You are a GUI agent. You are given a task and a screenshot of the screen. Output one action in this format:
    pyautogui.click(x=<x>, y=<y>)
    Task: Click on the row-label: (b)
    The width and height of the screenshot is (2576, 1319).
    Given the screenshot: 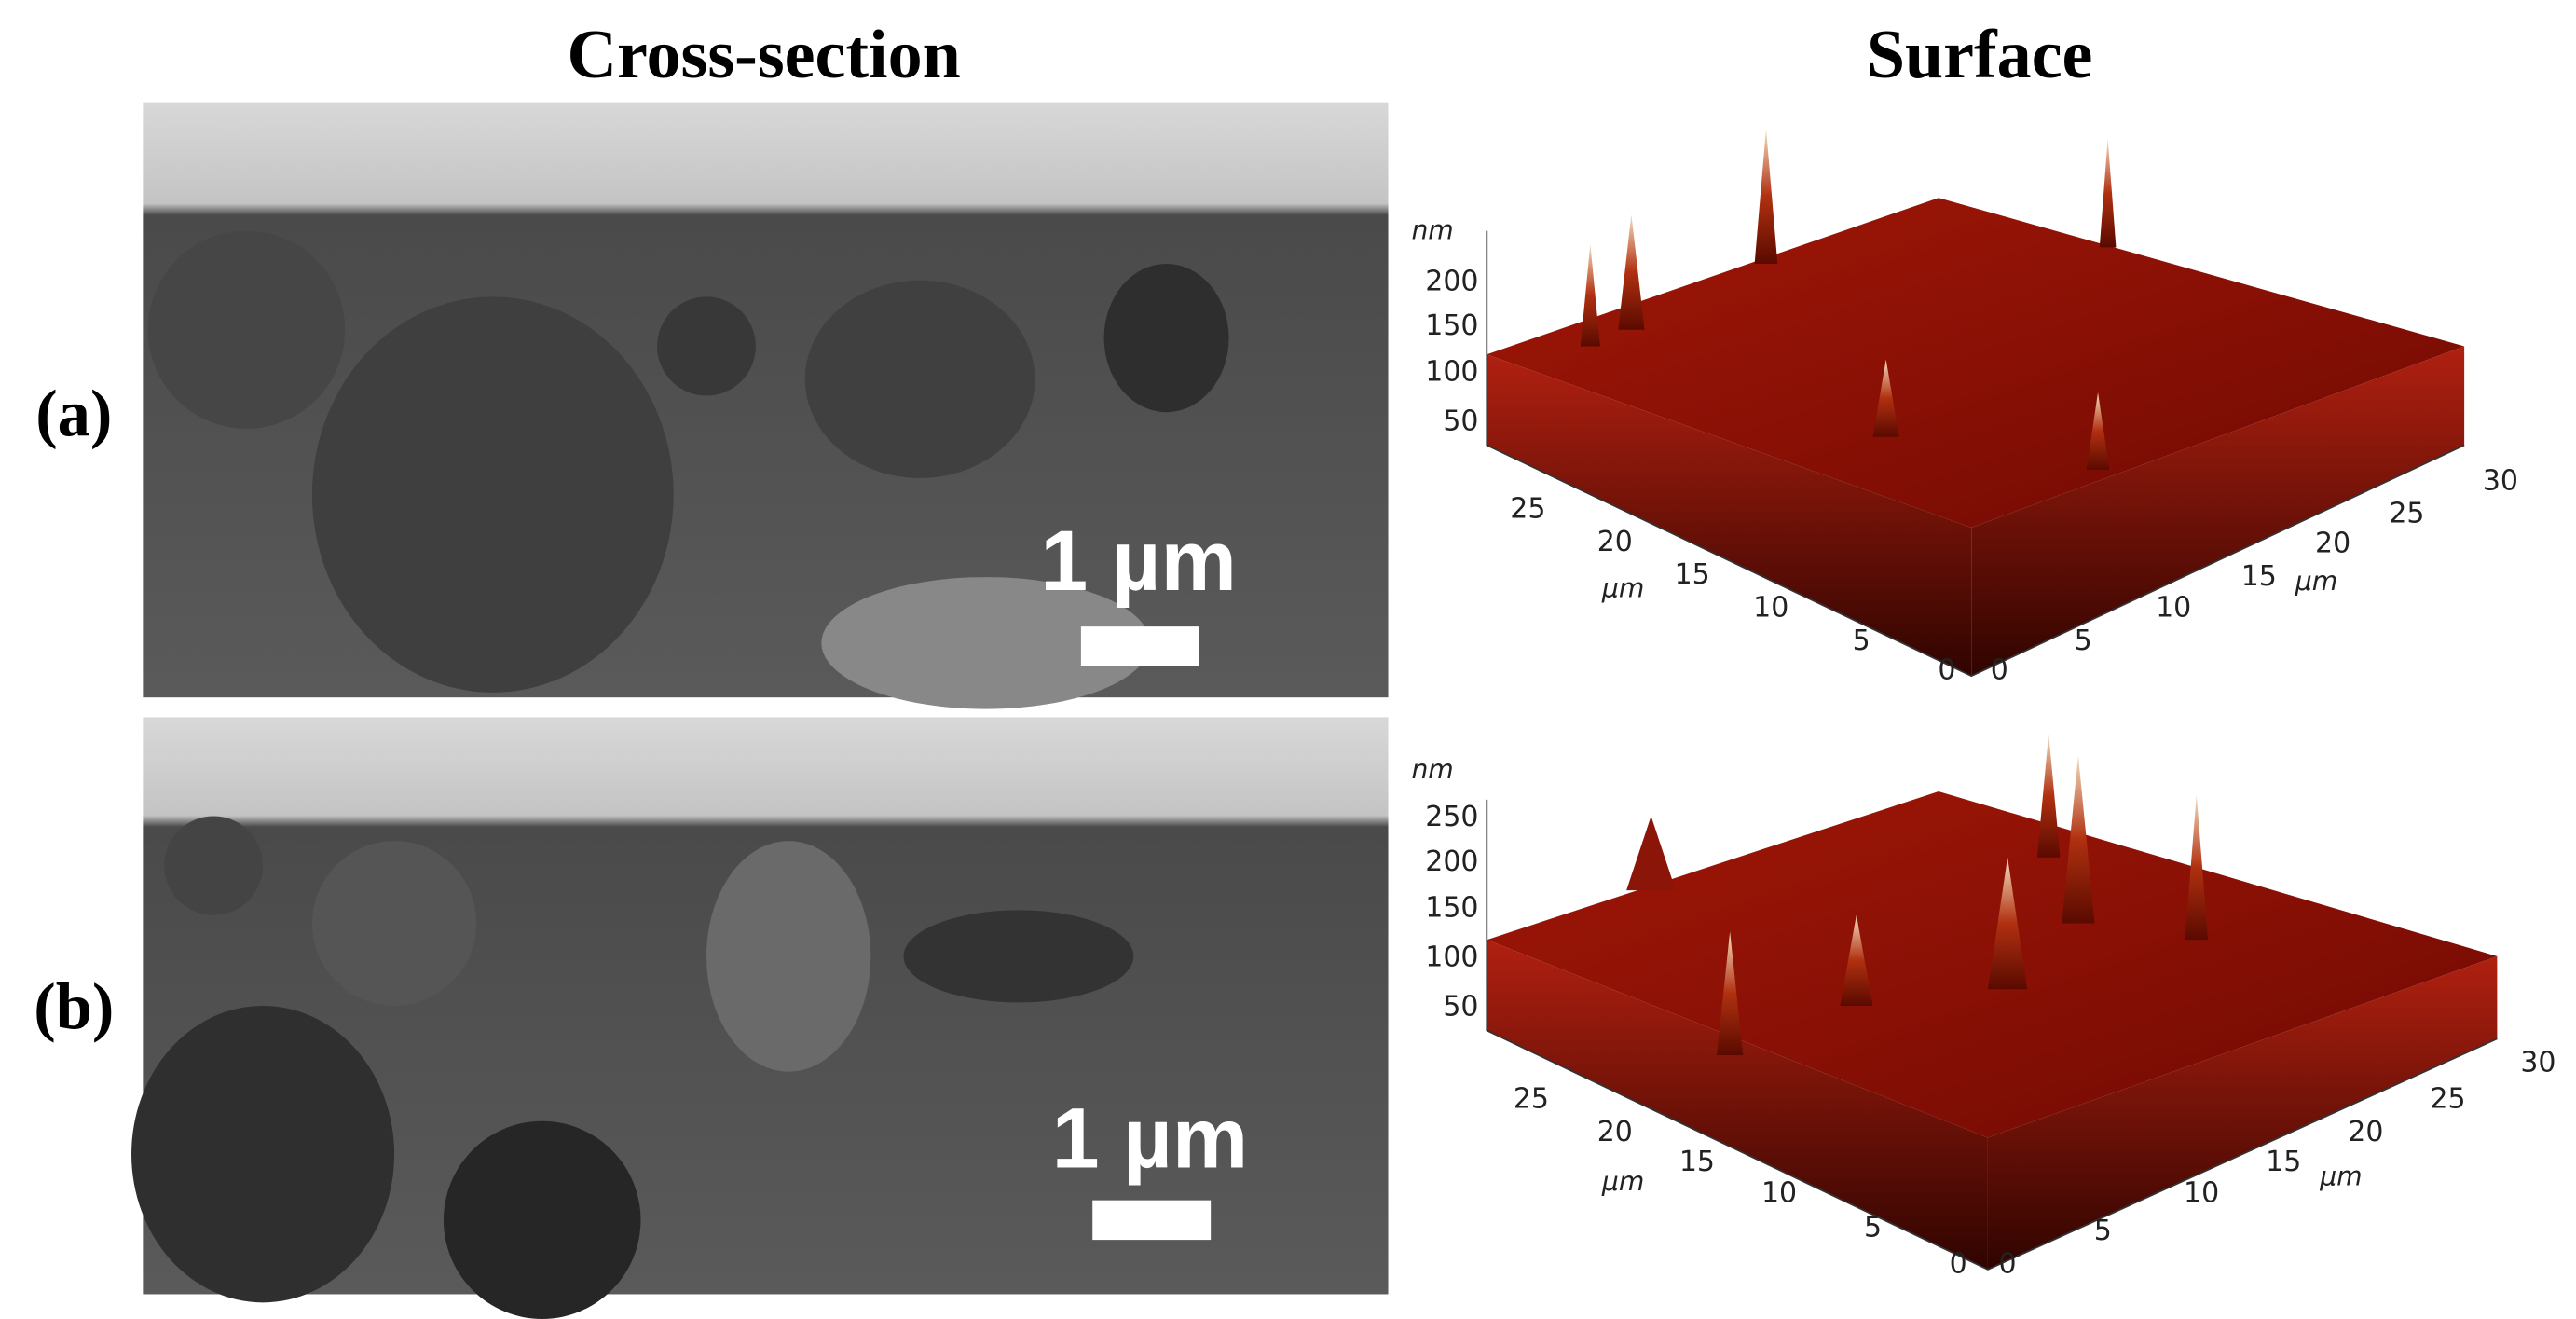 What is the action you would take?
    pyautogui.click(x=74, y=1007)
    